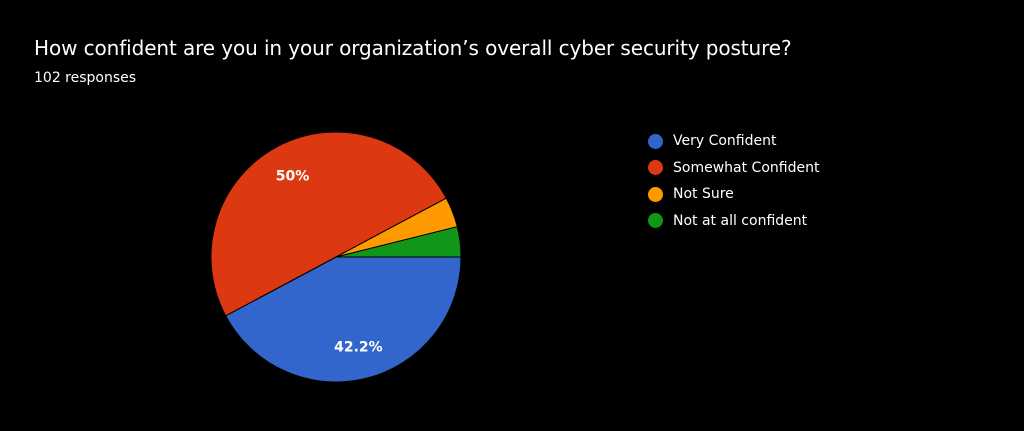  I want to click on pie-slice-very-confident, so click(343, 319).